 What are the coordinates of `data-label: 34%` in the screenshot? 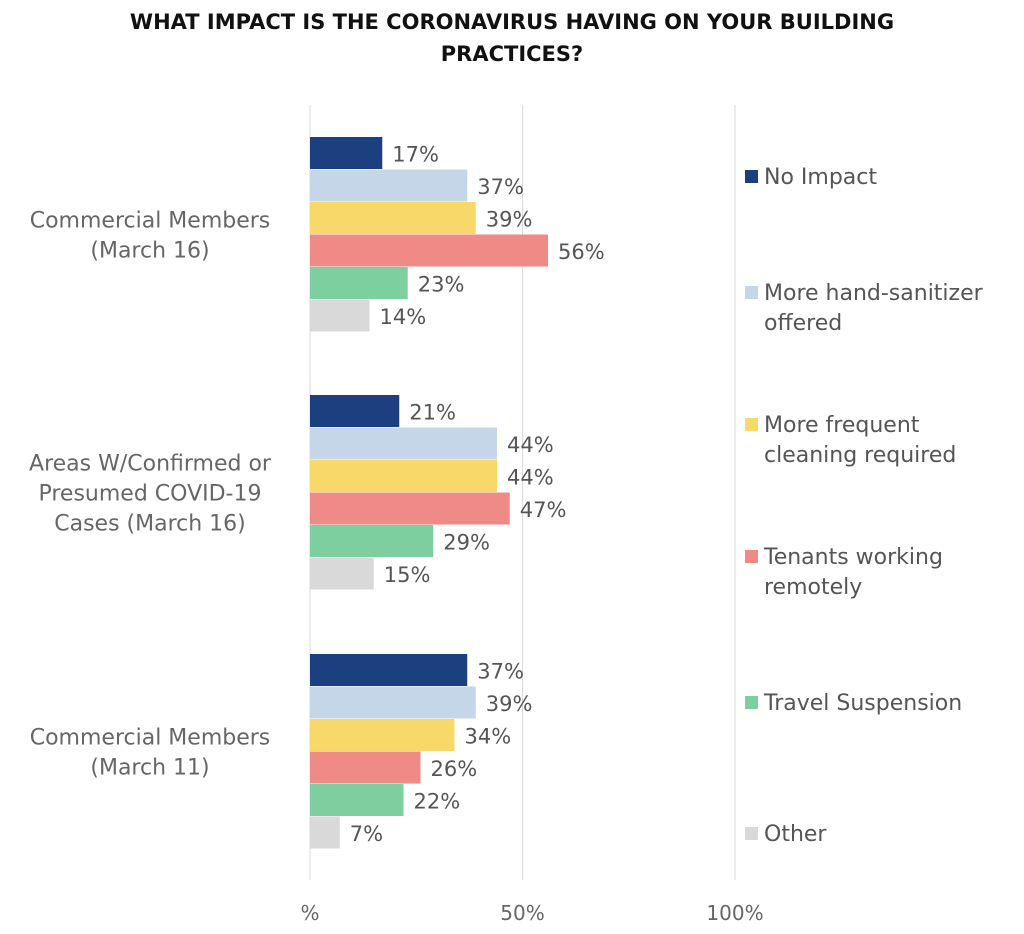 It's located at (488, 736).